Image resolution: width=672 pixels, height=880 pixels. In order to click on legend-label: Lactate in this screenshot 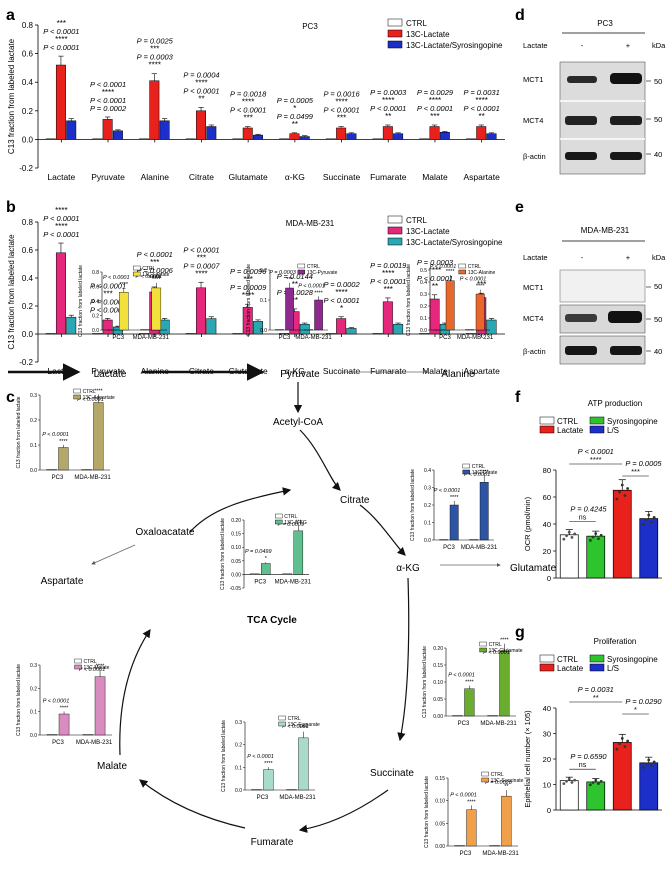, I will do `click(570, 668)`.